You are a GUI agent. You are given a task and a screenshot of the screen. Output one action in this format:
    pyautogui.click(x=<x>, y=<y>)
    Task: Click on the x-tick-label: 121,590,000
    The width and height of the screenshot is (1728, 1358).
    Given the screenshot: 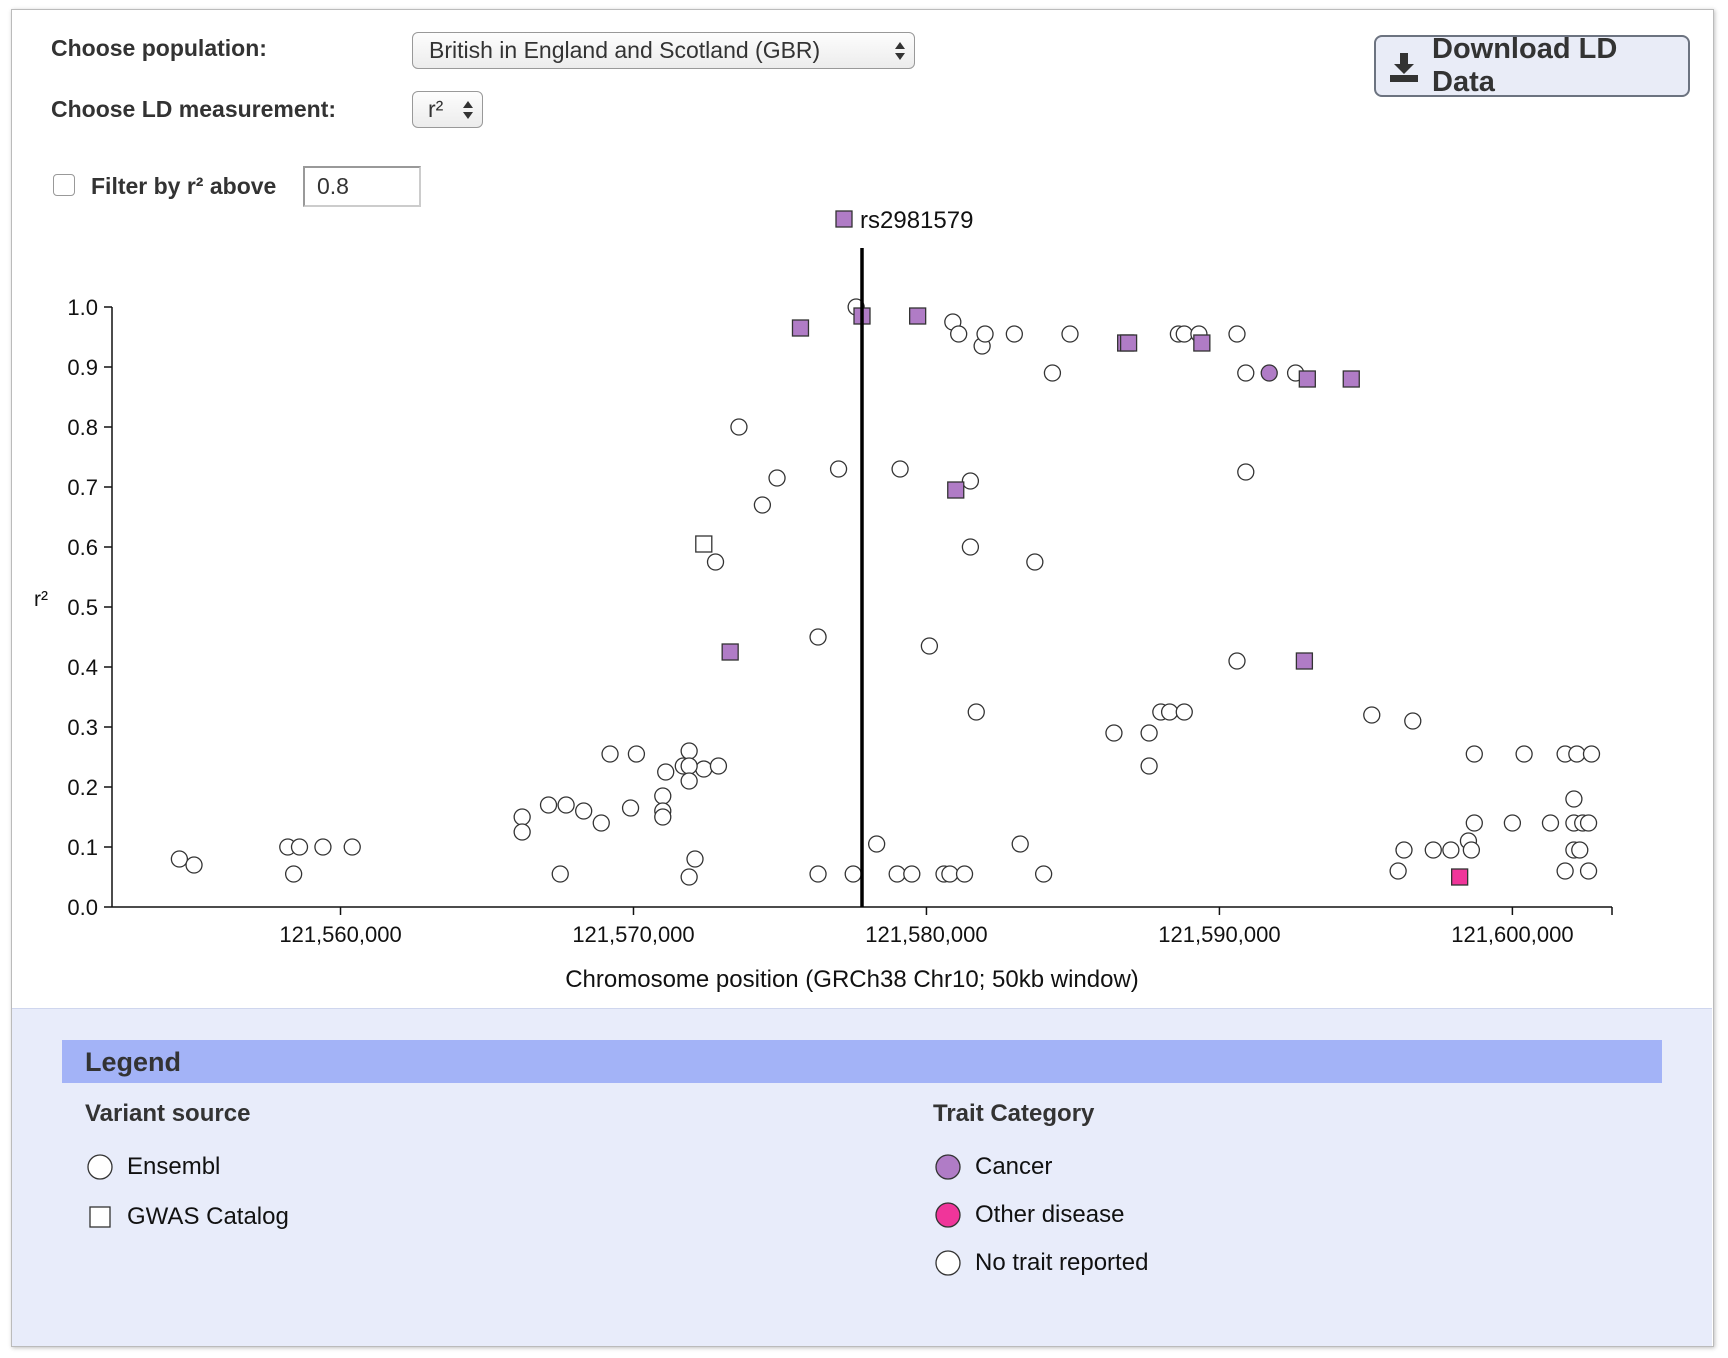 What is the action you would take?
    pyautogui.click(x=1219, y=934)
    